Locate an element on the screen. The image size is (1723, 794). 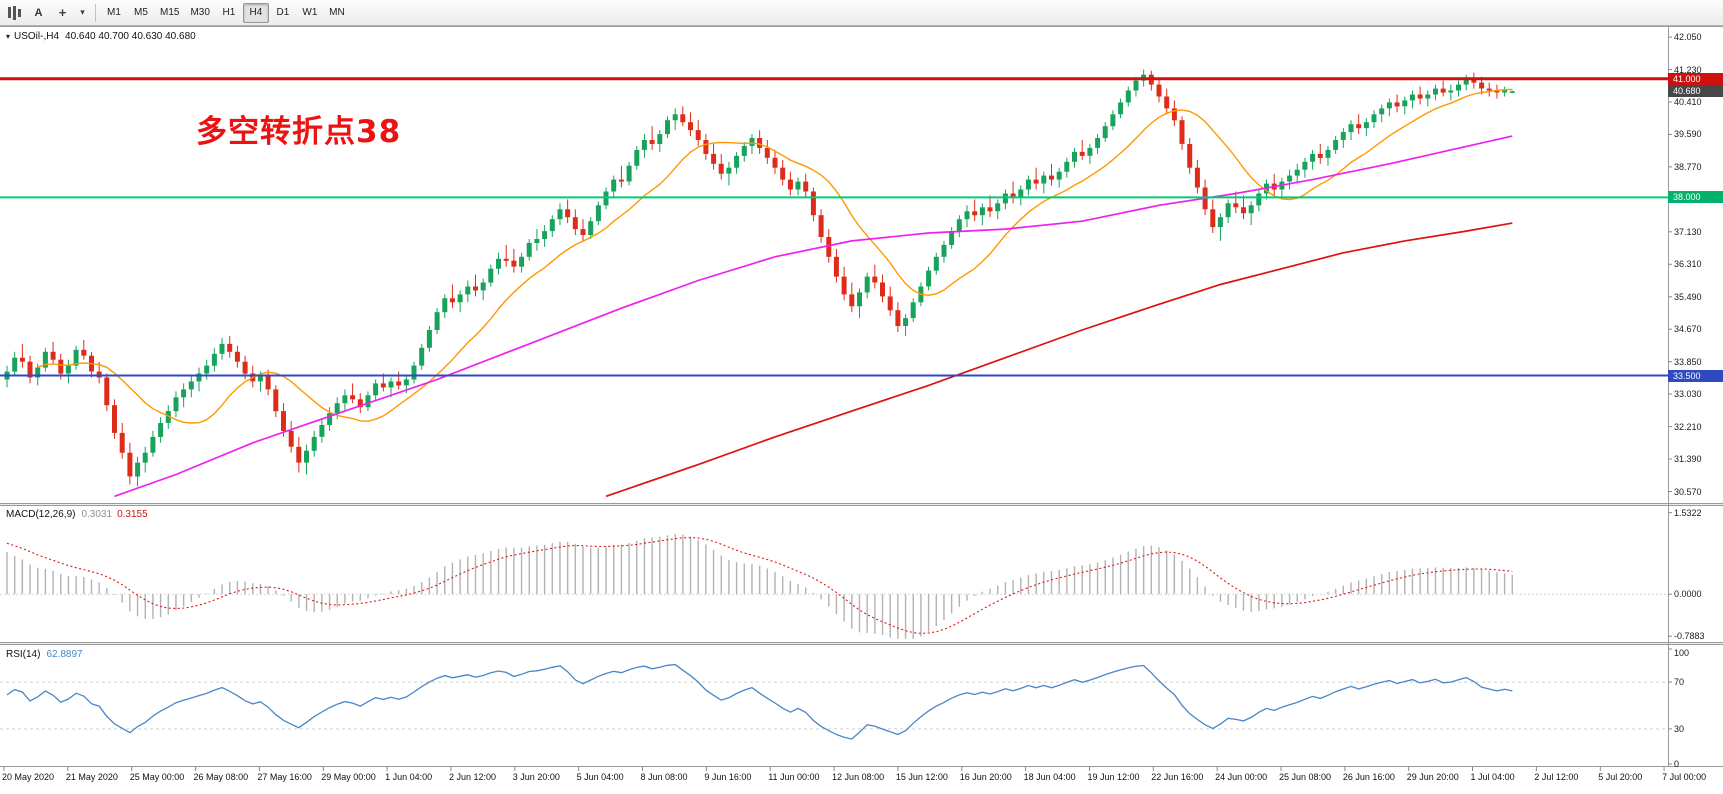
scale-label: 1.5322 is located at coordinates (1688, 512).